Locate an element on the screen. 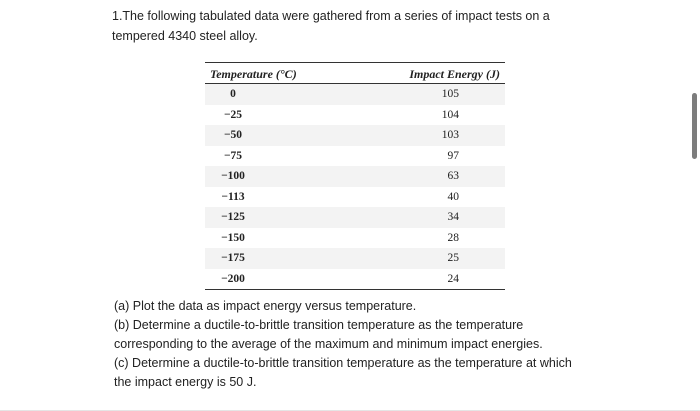  energy-cell: 103 is located at coordinates (419, 135).